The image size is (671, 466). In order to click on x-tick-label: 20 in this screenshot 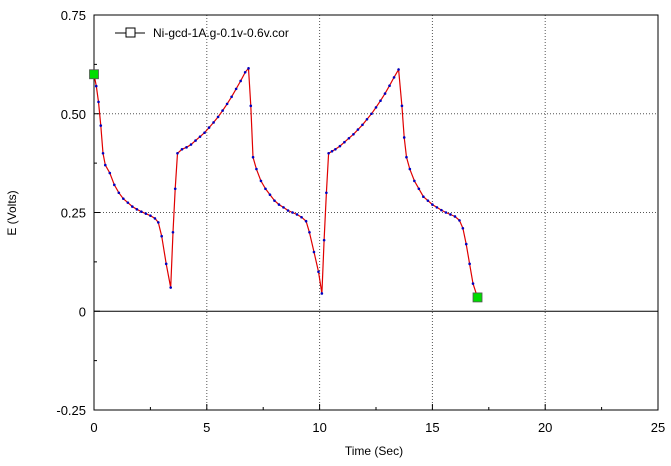, I will do `click(545, 427)`.